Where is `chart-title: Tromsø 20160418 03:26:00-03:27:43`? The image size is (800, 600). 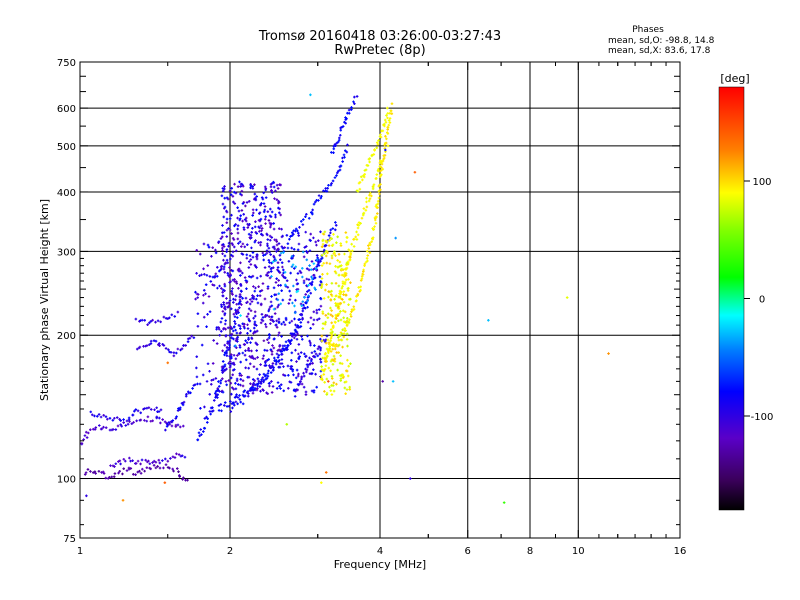 chart-title: Tromsø 20160418 03:26:00-03:27:43 is located at coordinates (379, 36).